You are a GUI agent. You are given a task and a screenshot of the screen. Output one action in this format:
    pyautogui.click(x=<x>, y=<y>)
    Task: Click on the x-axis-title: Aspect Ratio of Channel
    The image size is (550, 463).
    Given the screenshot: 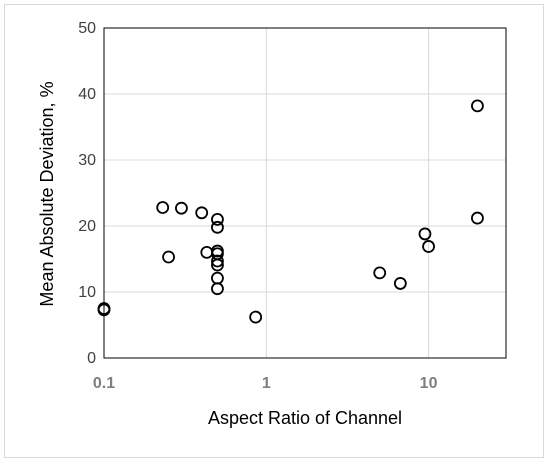 What is the action you would take?
    pyautogui.click(x=305, y=418)
    